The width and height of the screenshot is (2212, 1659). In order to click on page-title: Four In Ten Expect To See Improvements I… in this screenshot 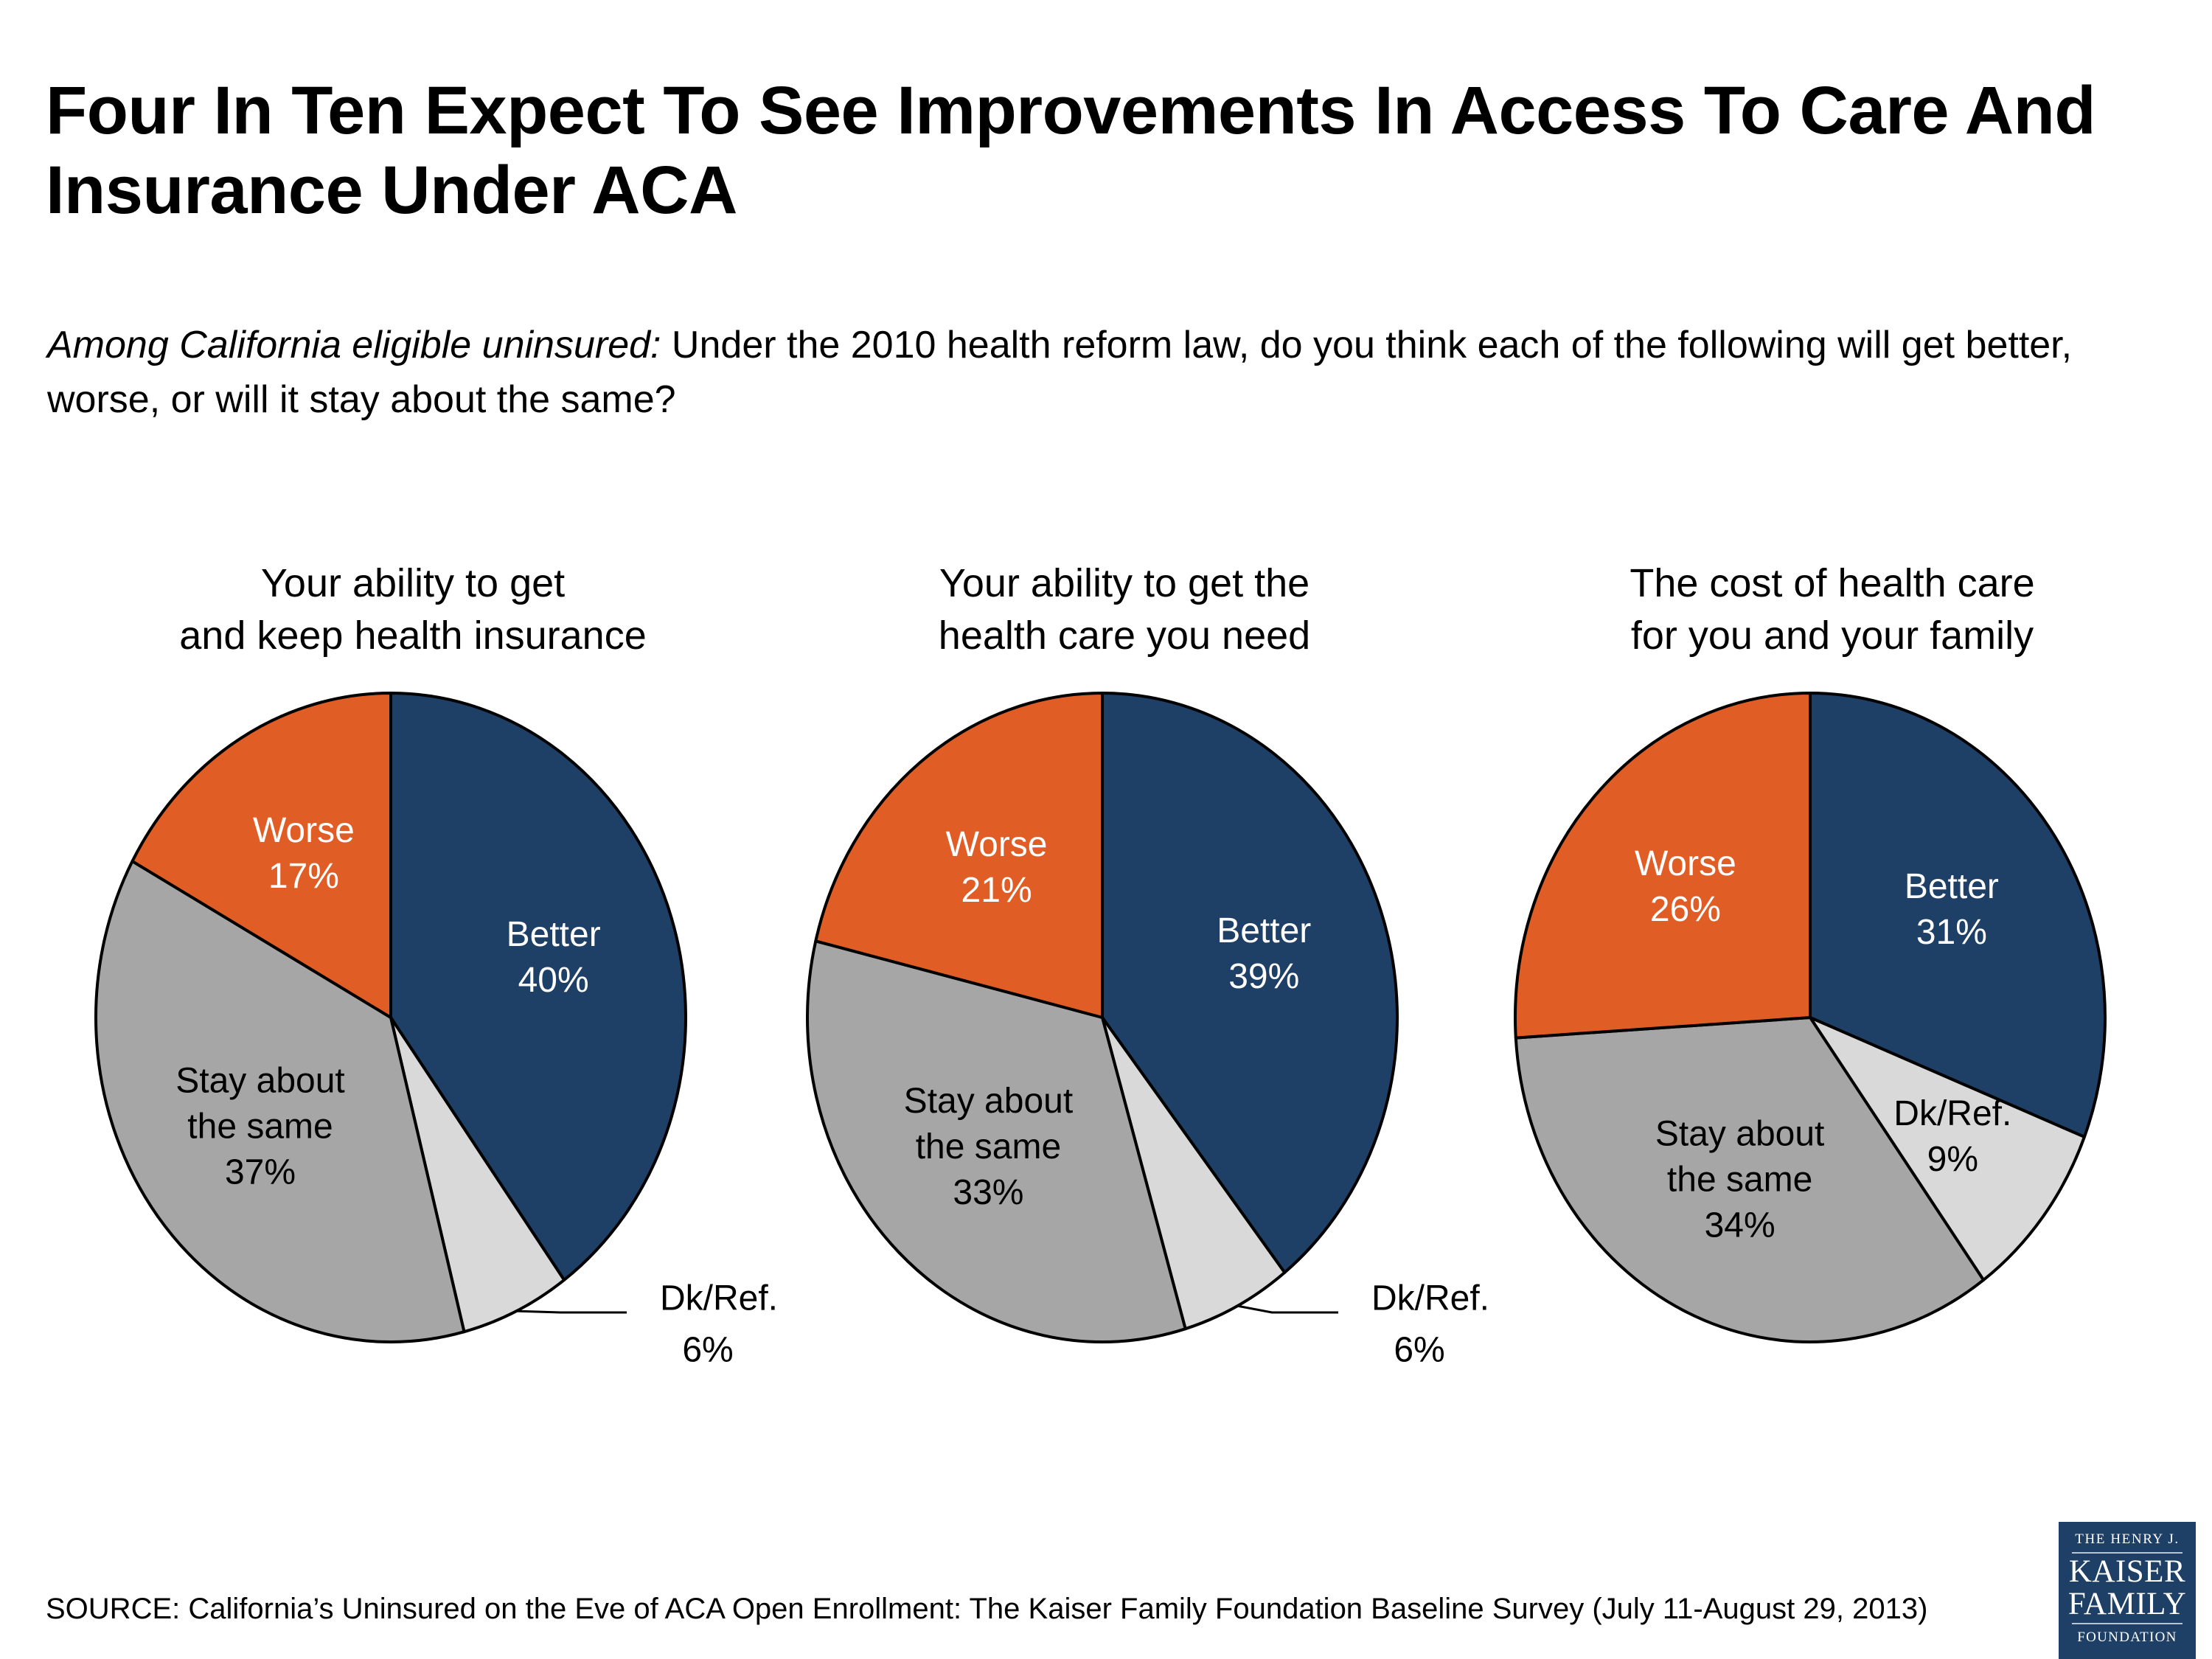, I will do `click(1071, 150)`.